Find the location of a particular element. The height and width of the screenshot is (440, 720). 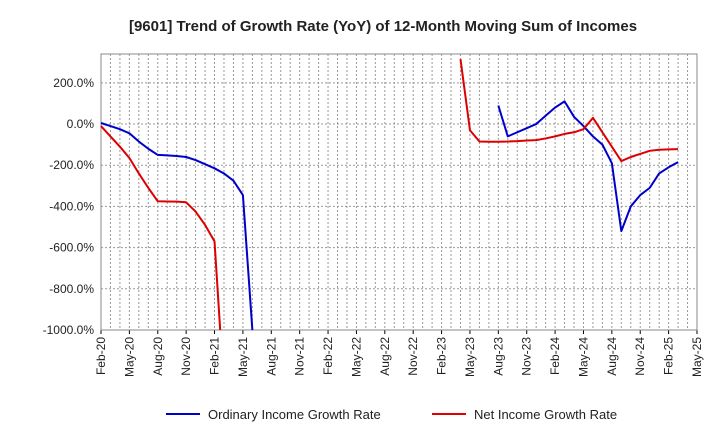

x-tick-label: Aug-20 is located at coordinates (158, 356).